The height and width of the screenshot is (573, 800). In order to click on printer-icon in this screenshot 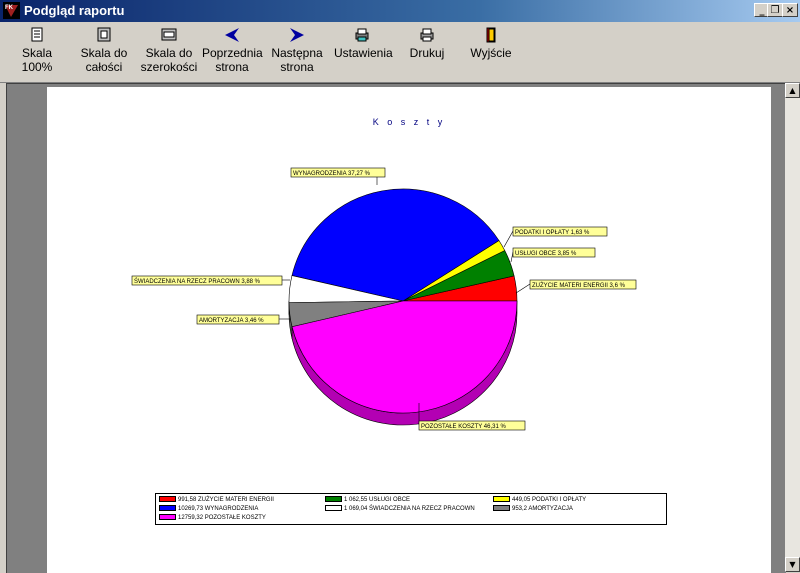, I will do `click(427, 35)`.